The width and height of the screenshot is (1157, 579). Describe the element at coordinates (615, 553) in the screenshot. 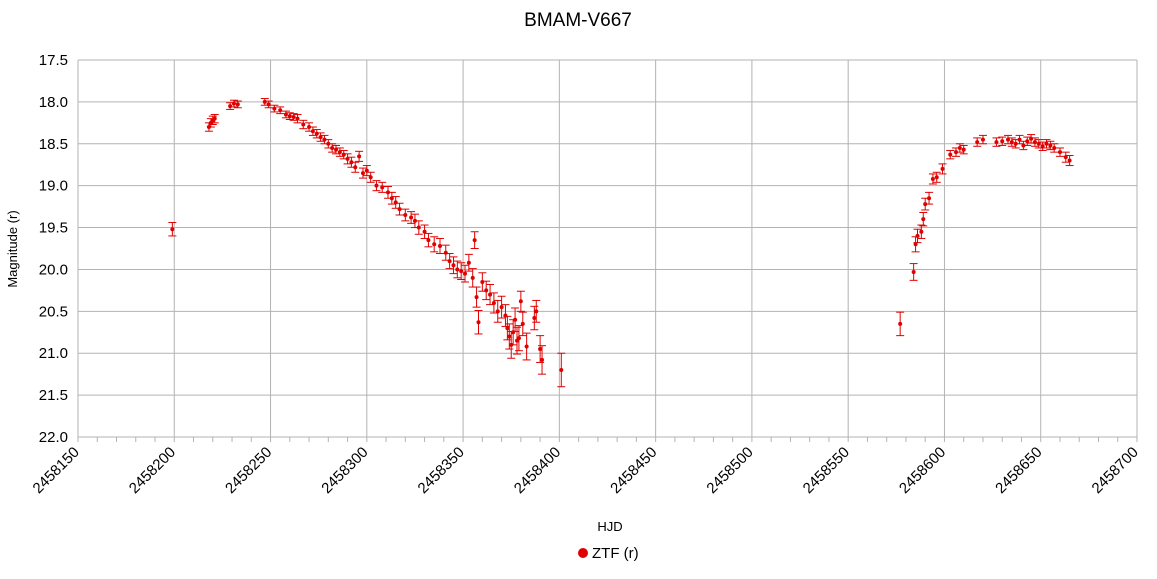

I see `legend-label: ZTF (r)` at that location.